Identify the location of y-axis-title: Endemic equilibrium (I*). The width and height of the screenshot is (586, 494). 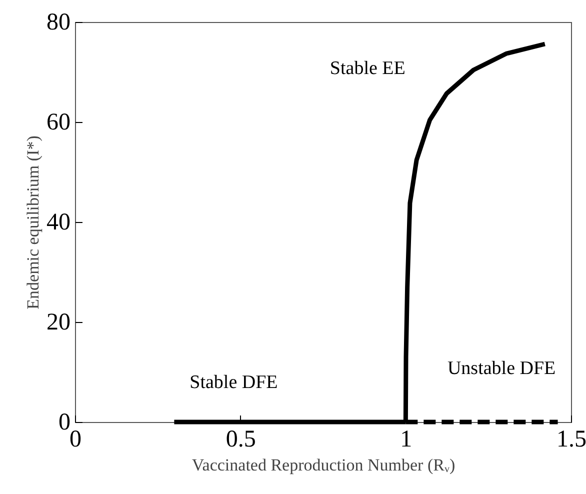
(33, 223).